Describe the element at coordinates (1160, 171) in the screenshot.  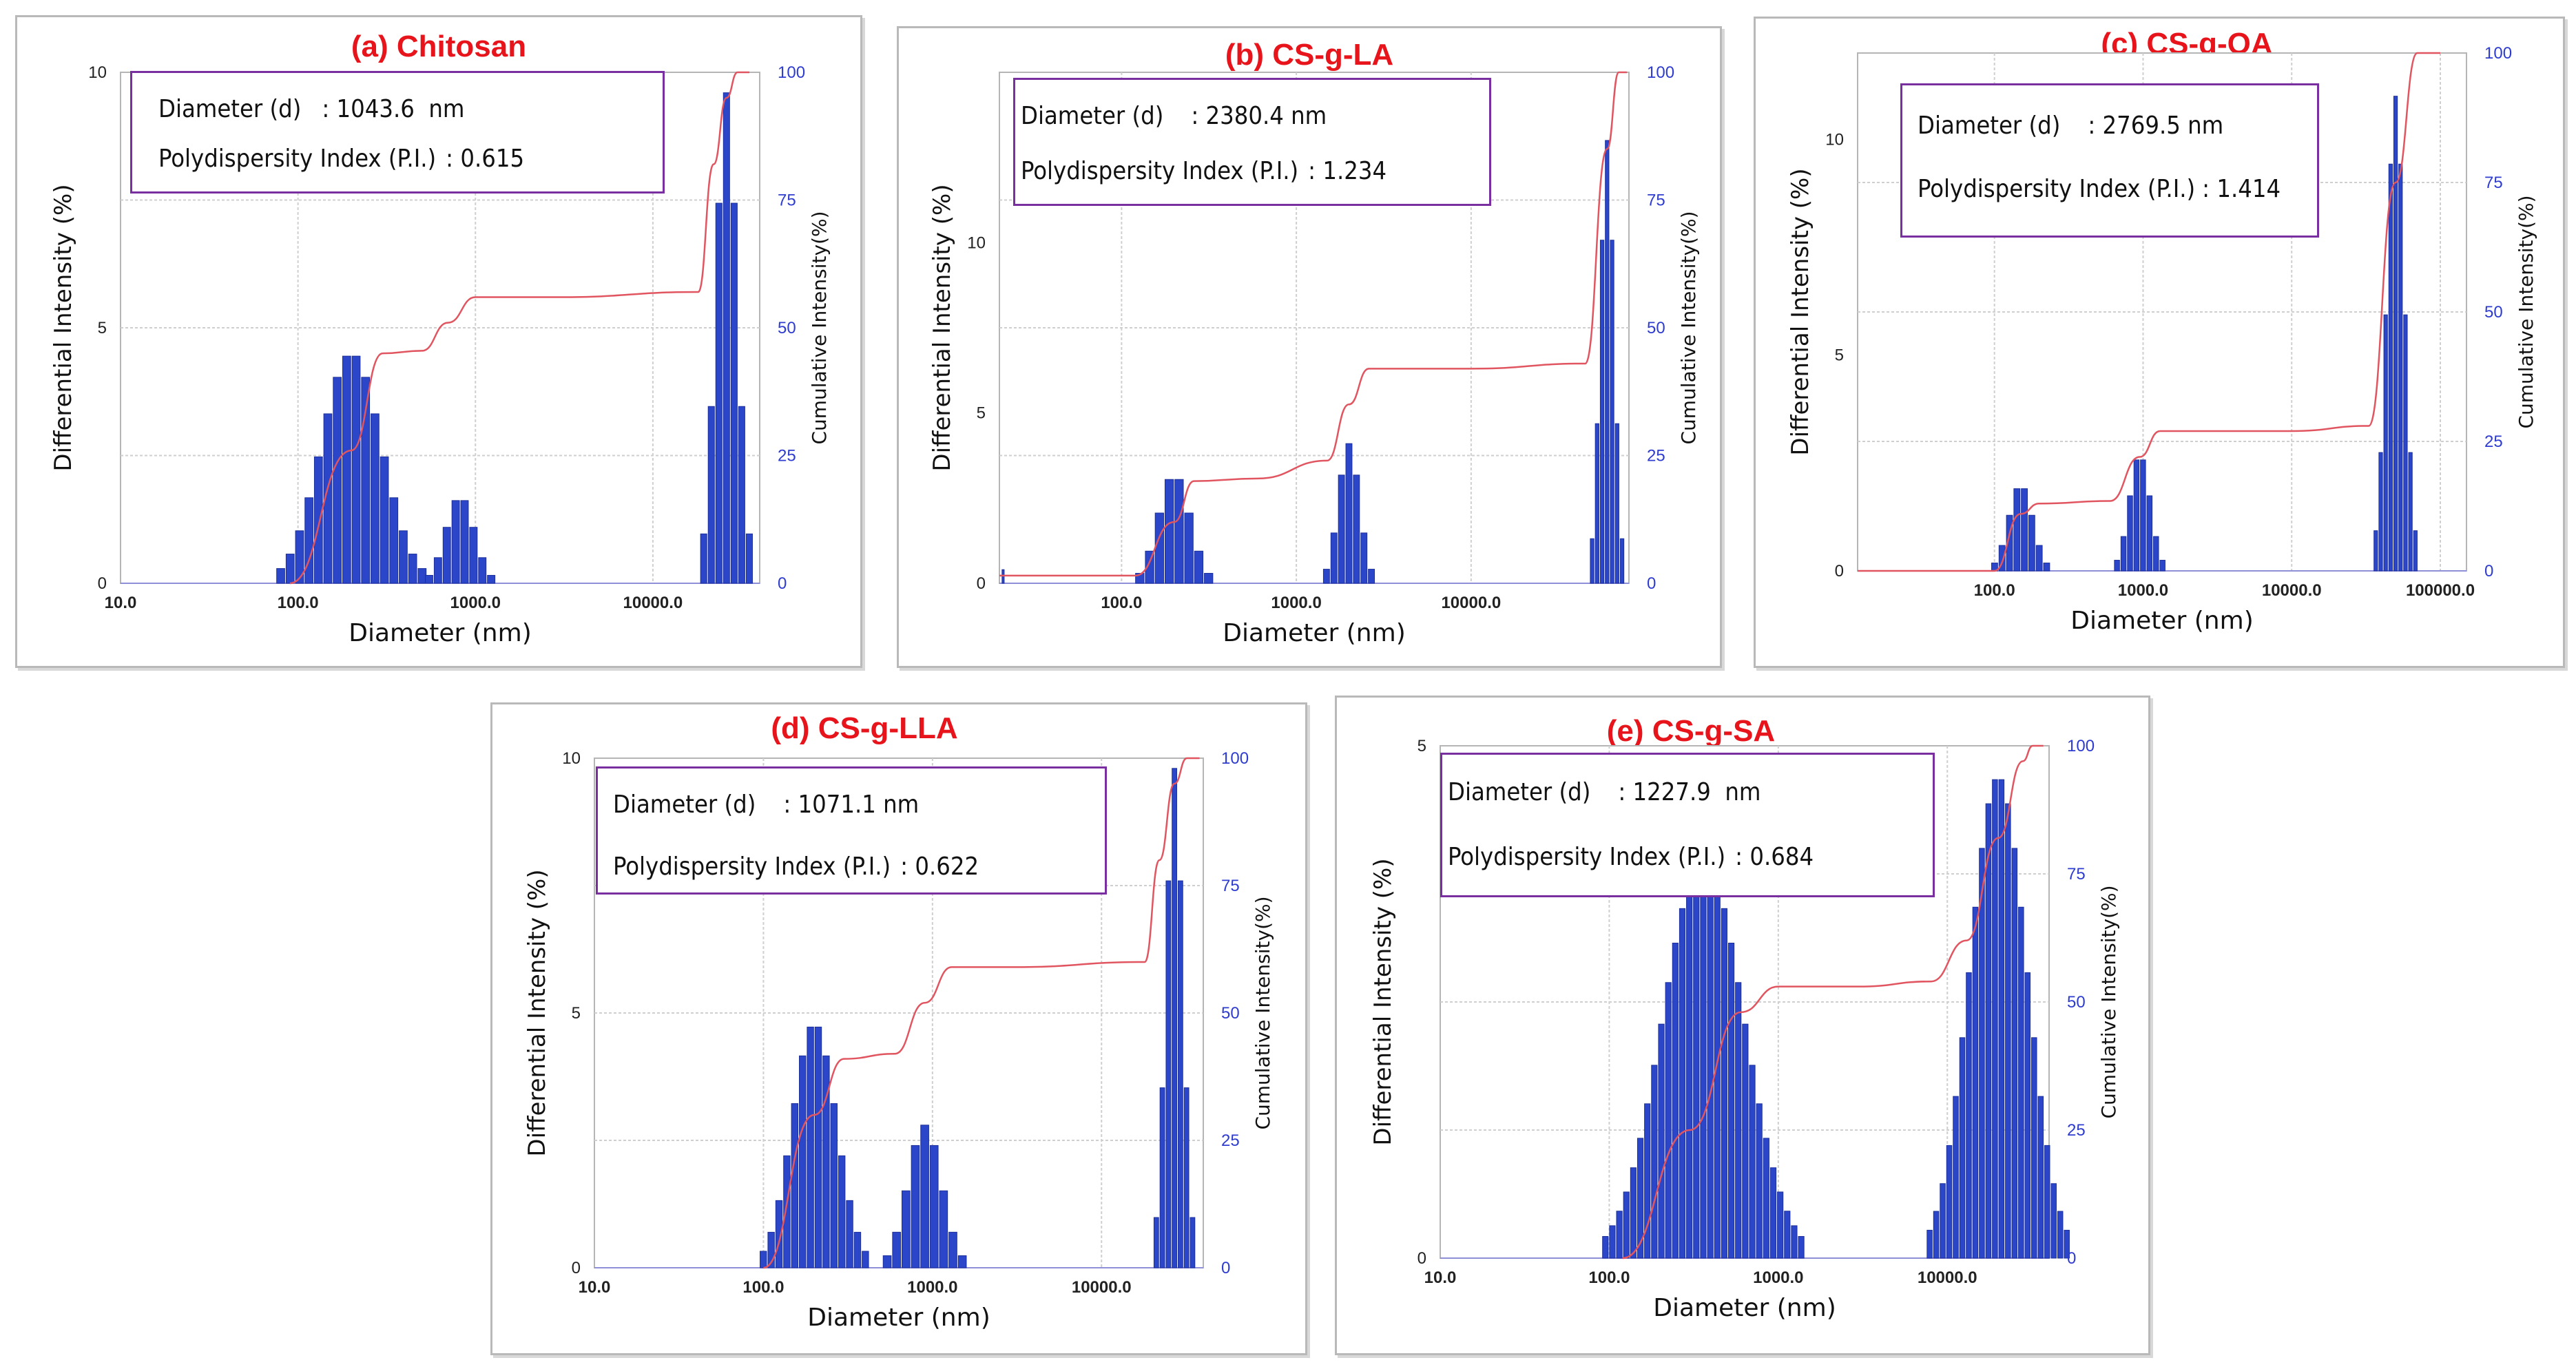
I see `pdi-label: Polydispersity Index (P.I.)` at that location.